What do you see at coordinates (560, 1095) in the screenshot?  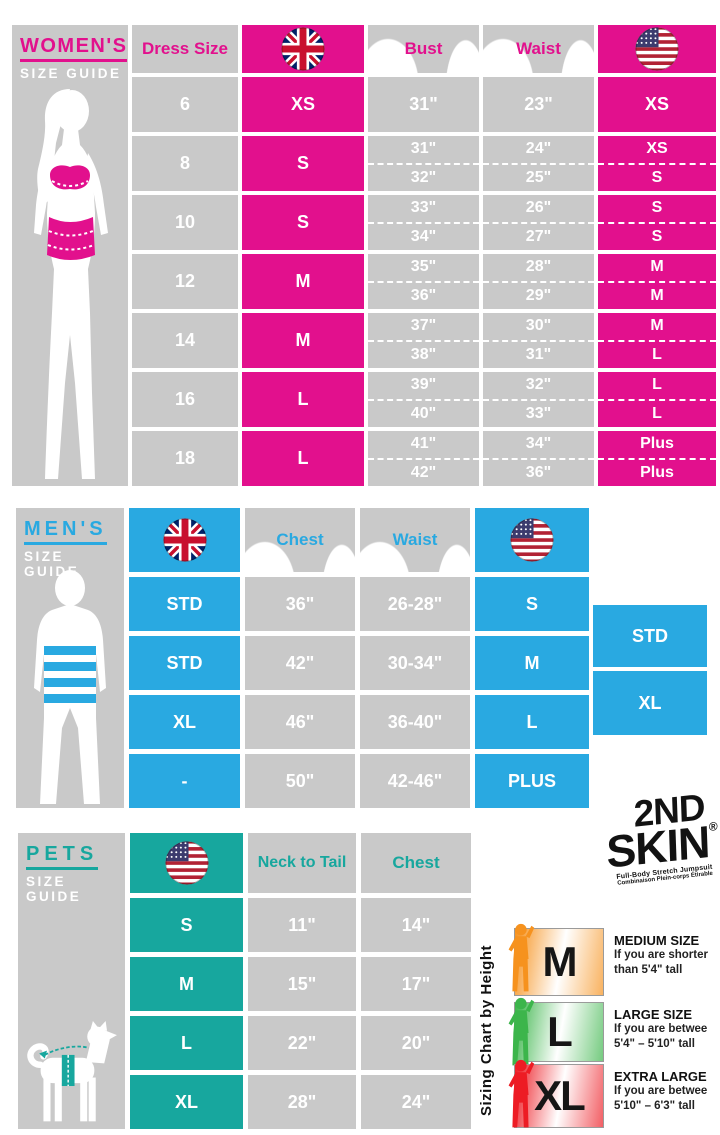 I see `size-letter: XL` at bounding box center [560, 1095].